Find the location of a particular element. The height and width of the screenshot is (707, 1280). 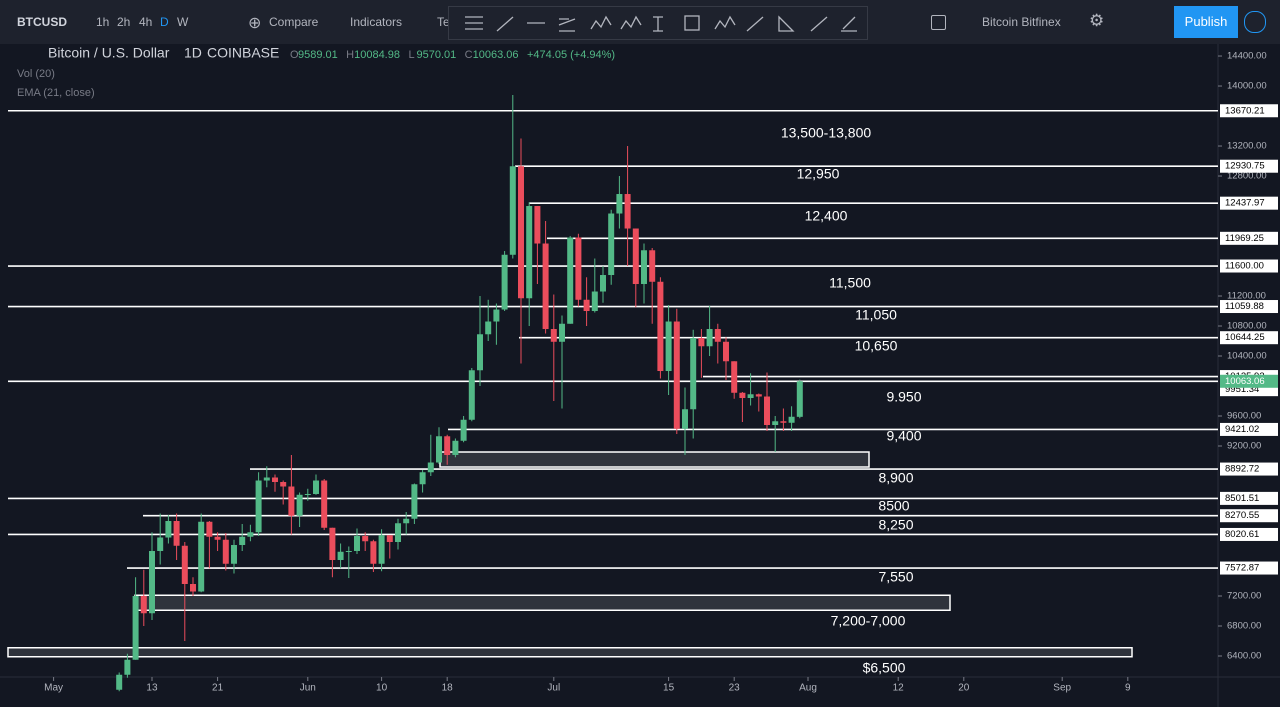

ohlc-value: 10063.06 is located at coordinates (496, 55).